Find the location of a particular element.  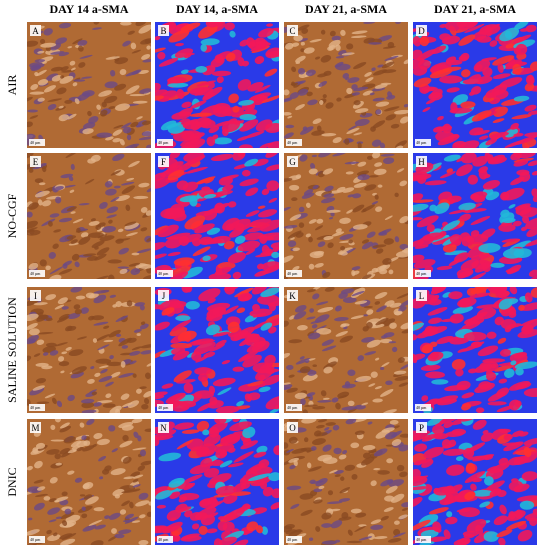

panel-letter: G is located at coordinates (292, 162).